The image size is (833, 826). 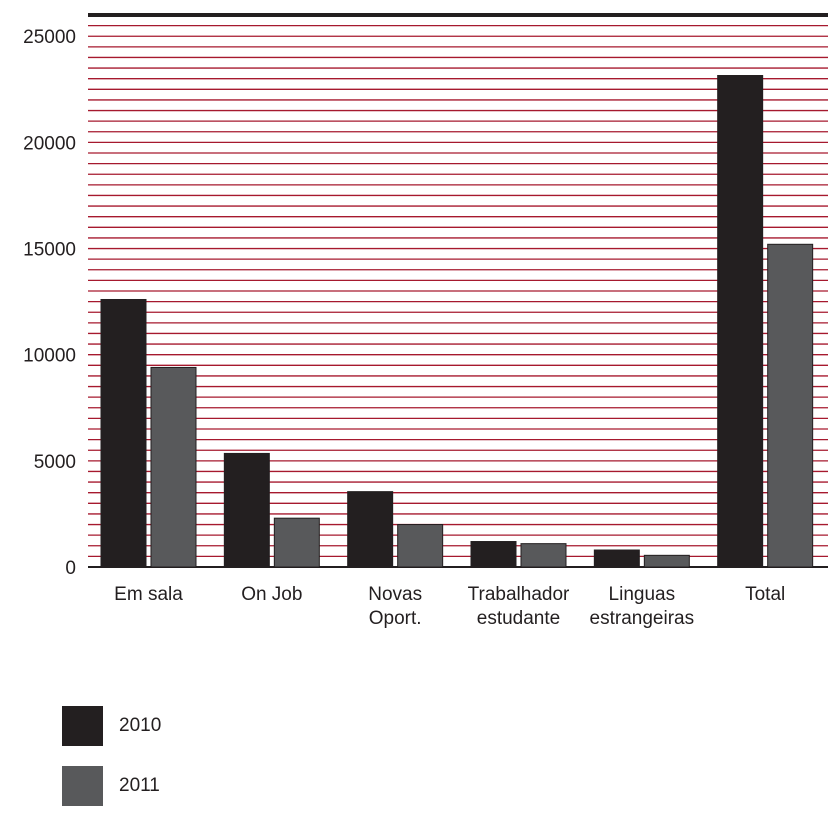 What do you see at coordinates (49, 303) in the screenshot?
I see `y-axis-ticks: 0 5000 10000 15000 20000 25000` at bounding box center [49, 303].